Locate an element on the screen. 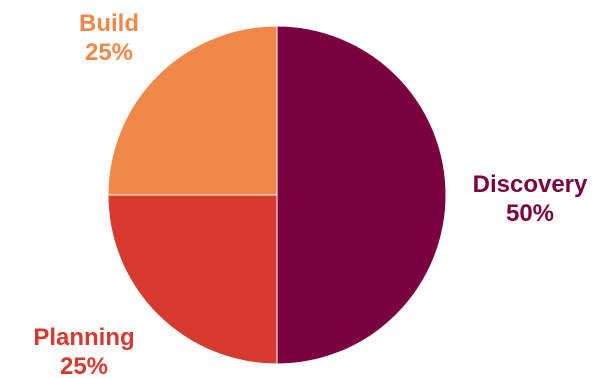 This screenshot has width=608, height=378. slice-label-planning: Planning is located at coordinates (83, 337).